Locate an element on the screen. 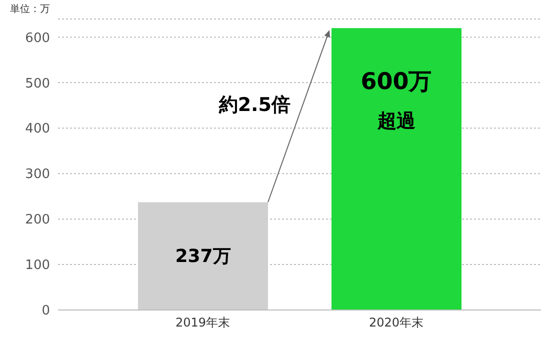  y-tick-label: 500 is located at coordinates (37, 84).